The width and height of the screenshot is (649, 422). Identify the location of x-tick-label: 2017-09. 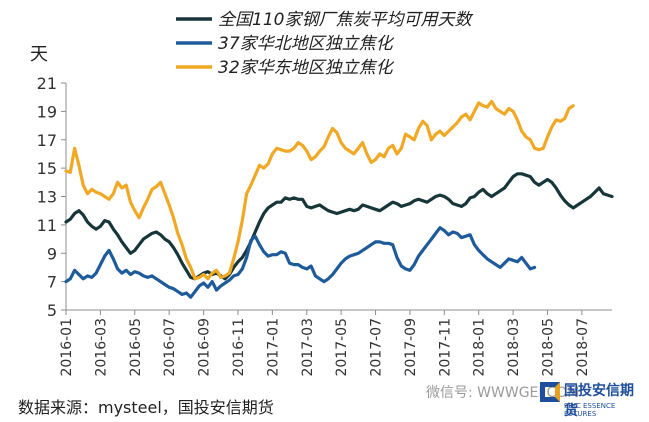
(411, 347).